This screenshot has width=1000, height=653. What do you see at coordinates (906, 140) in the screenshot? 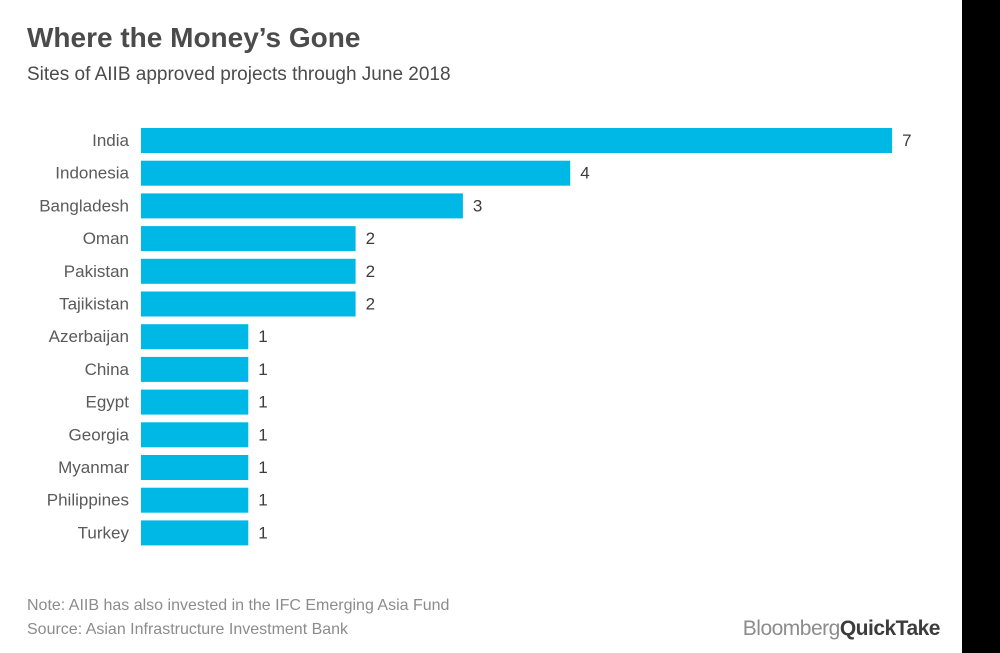
I see `value-label: 7` at bounding box center [906, 140].